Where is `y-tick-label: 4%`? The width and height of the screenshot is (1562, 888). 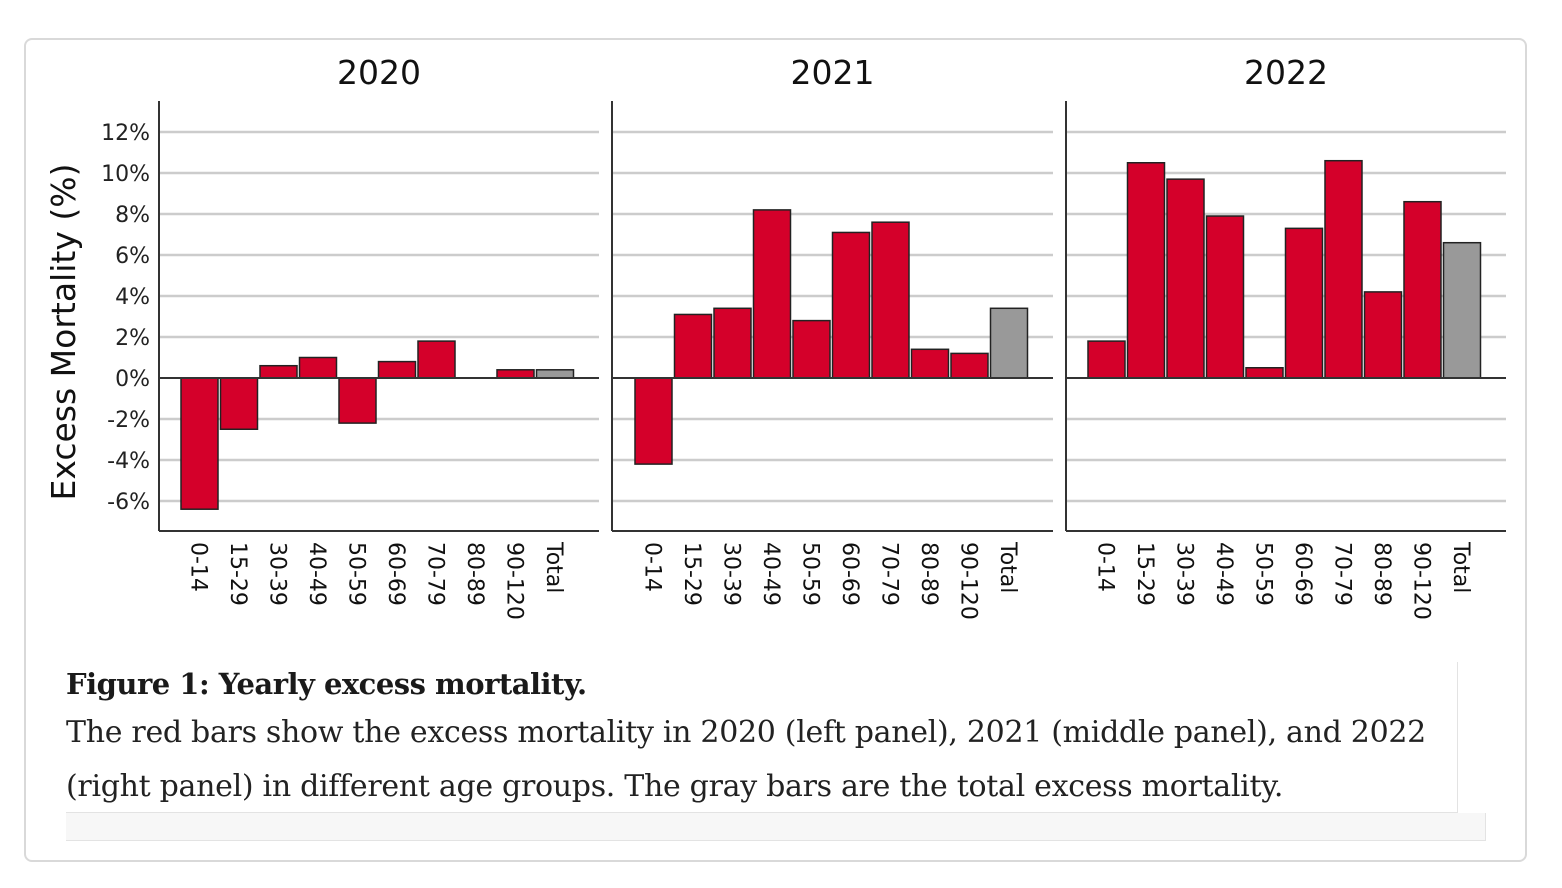
y-tick-label: 4% is located at coordinates (132, 297).